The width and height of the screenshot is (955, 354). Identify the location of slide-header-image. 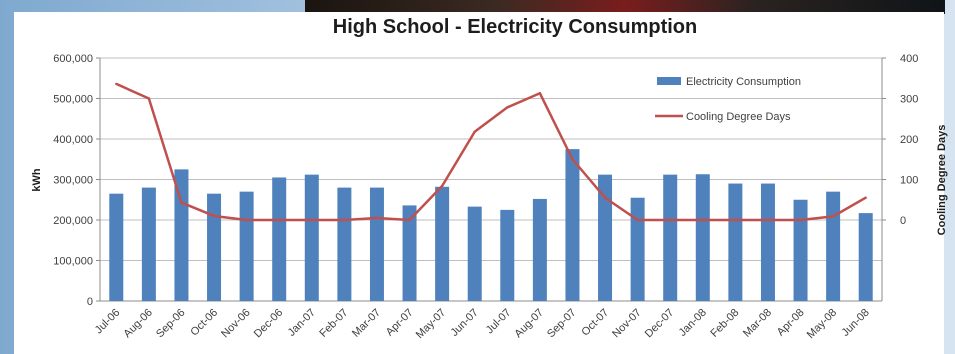
(625, 7).